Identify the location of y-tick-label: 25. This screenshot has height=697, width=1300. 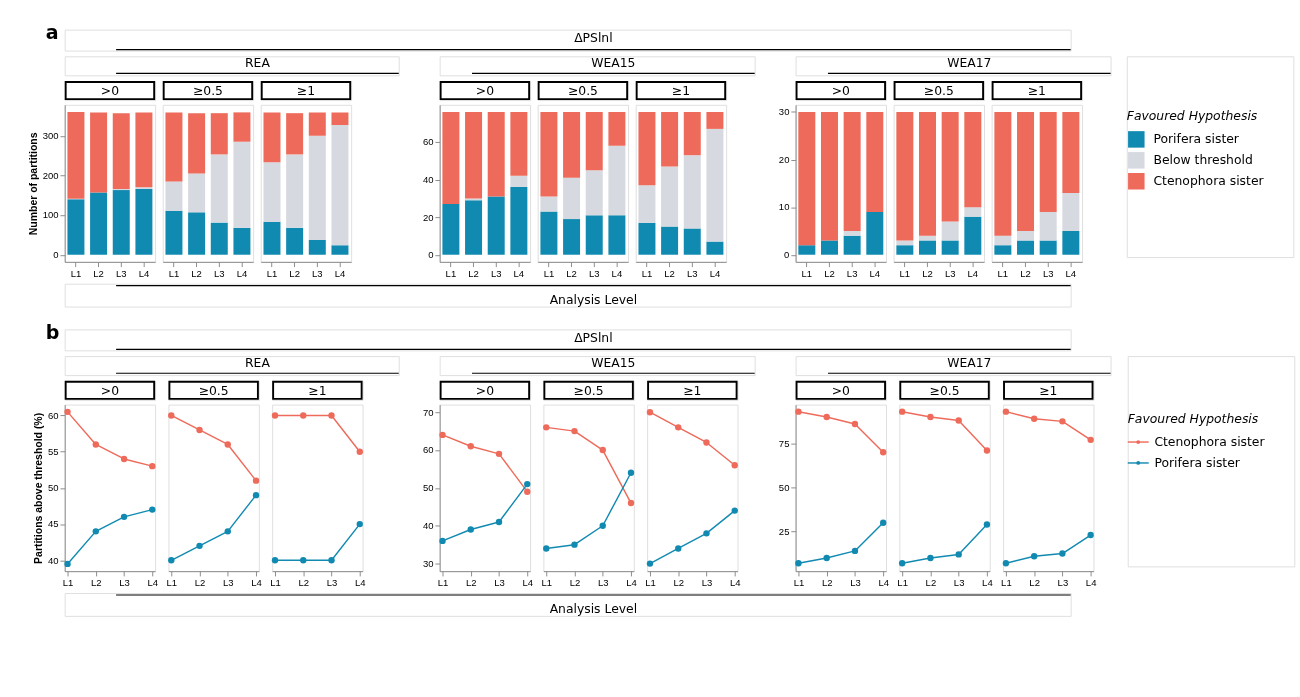
(784, 531).